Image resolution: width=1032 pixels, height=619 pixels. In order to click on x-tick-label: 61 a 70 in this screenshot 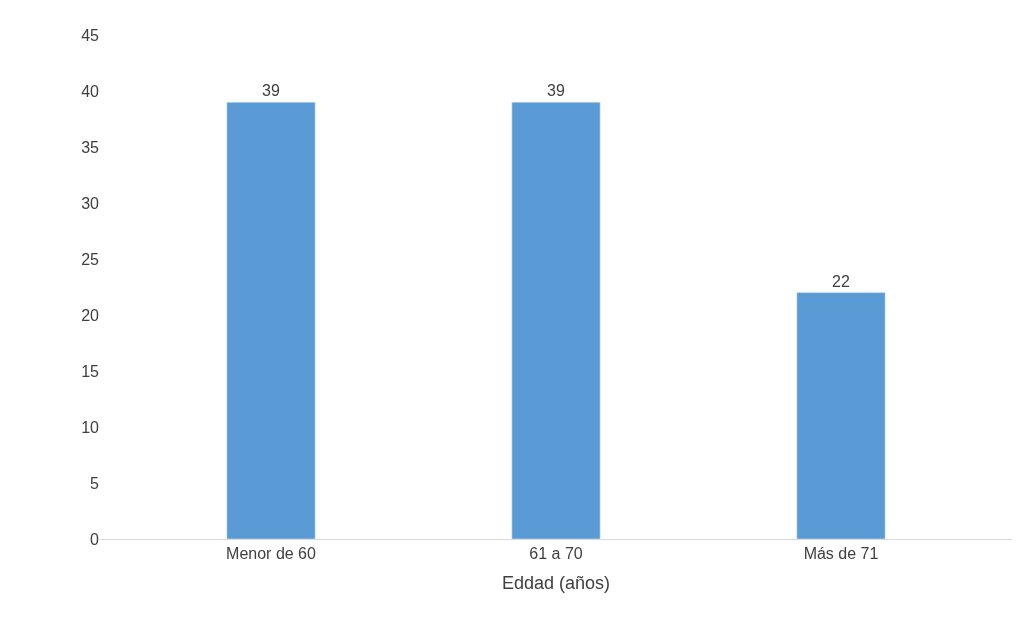, I will do `click(556, 554)`.